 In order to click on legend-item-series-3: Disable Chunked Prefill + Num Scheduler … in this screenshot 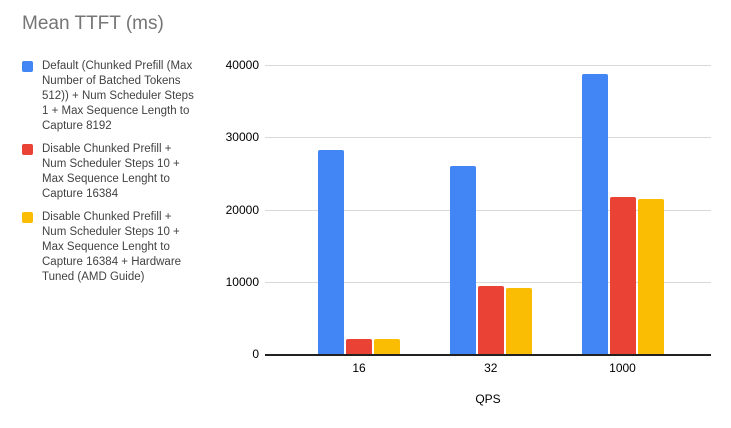, I will do `click(124, 247)`.